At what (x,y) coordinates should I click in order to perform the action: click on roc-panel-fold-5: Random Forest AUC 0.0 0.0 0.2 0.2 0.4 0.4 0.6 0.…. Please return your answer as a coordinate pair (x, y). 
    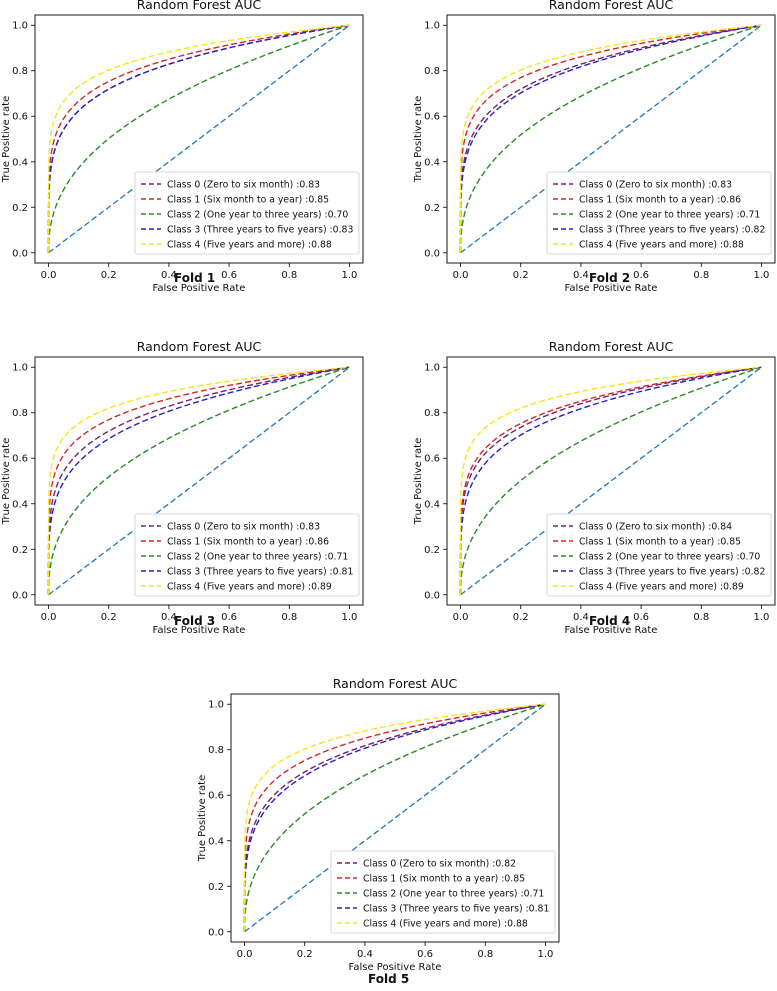
    Looking at the image, I should click on (381, 831).